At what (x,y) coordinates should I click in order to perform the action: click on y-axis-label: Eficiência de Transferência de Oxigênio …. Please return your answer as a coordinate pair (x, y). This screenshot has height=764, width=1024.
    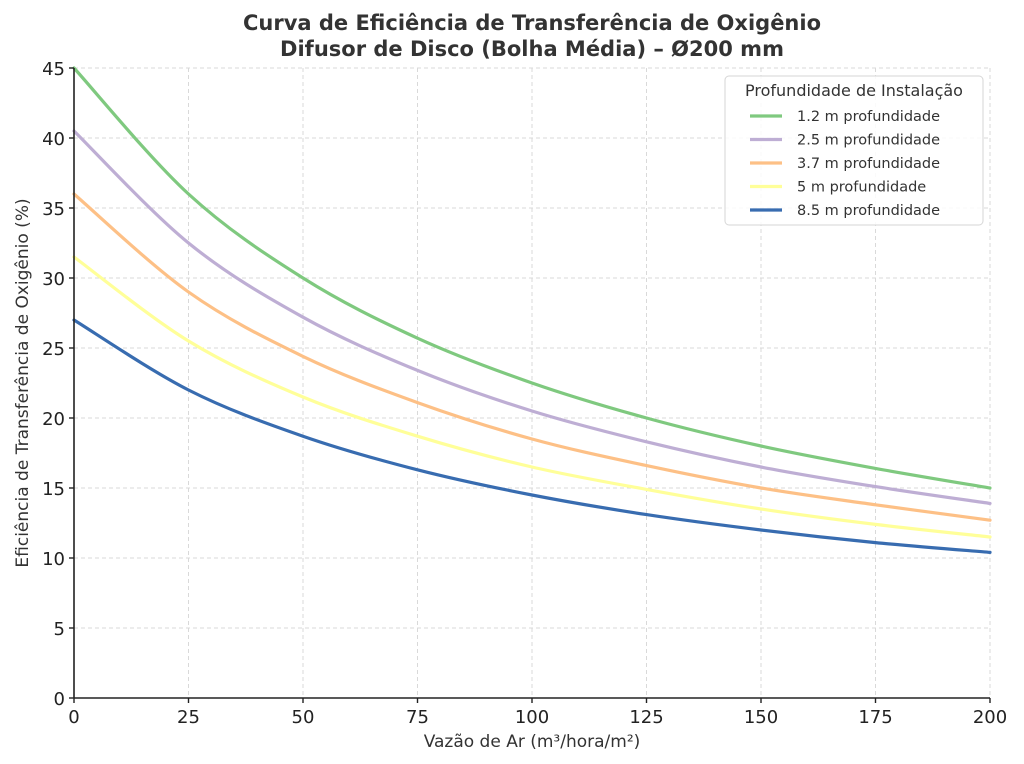
    Looking at the image, I should click on (23, 382).